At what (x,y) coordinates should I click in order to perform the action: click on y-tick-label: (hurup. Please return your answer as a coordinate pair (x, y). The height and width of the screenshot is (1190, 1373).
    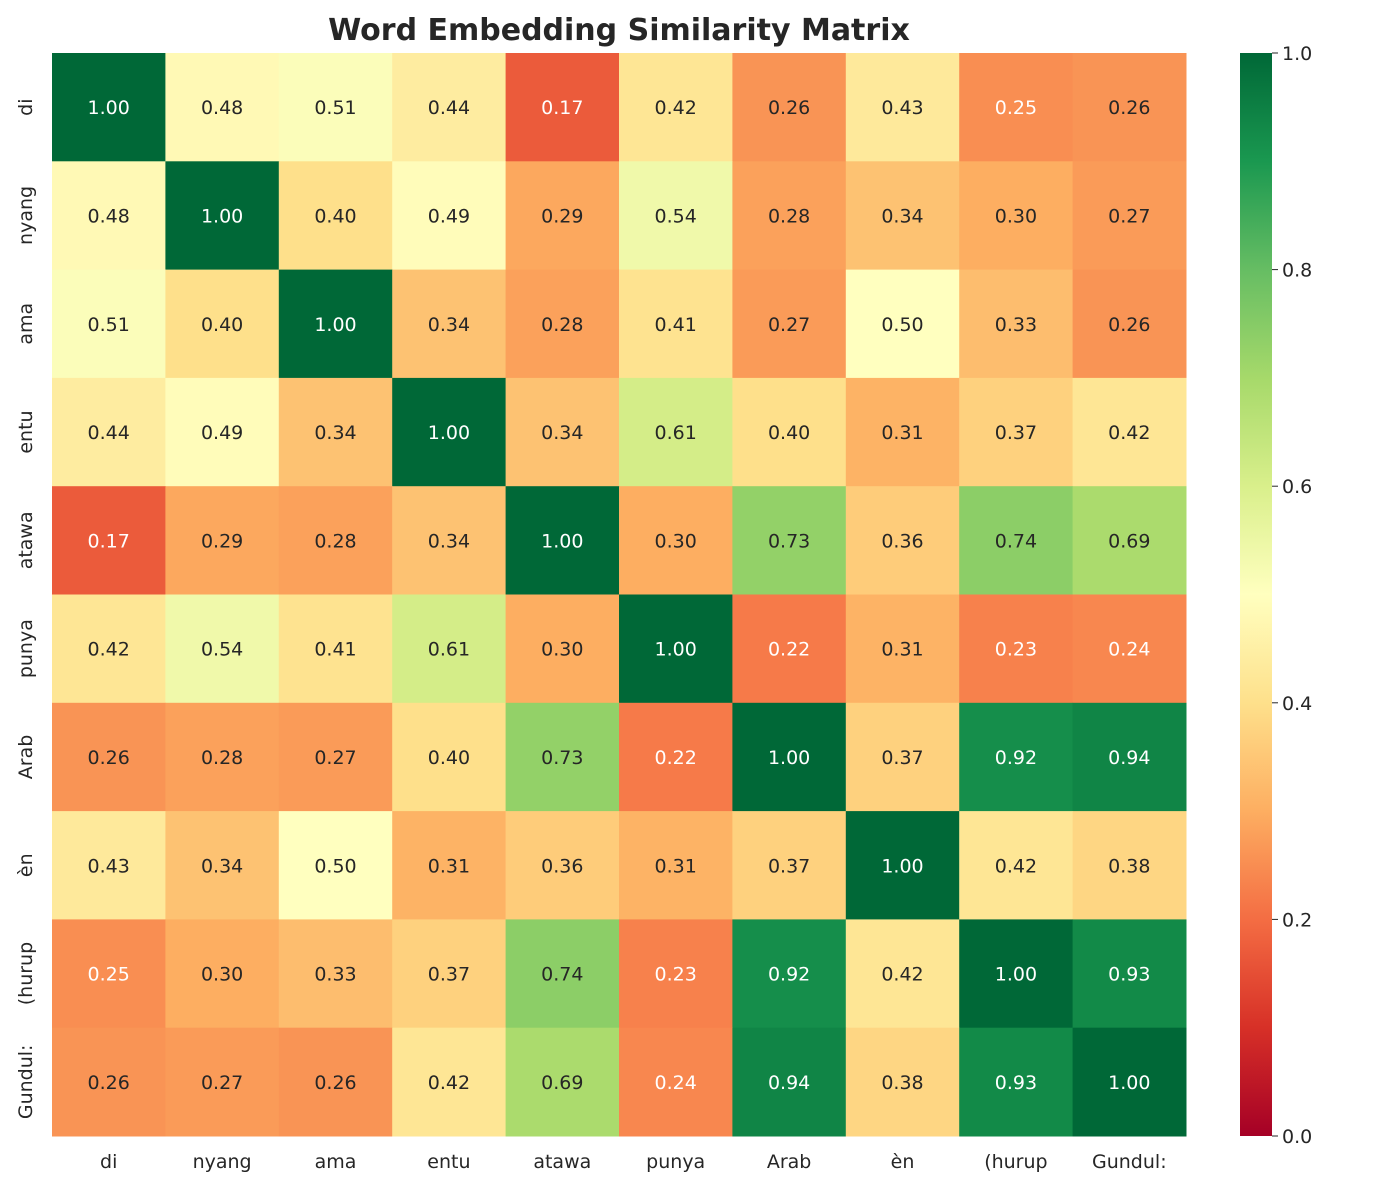
    Looking at the image, I should click on (26, 973).